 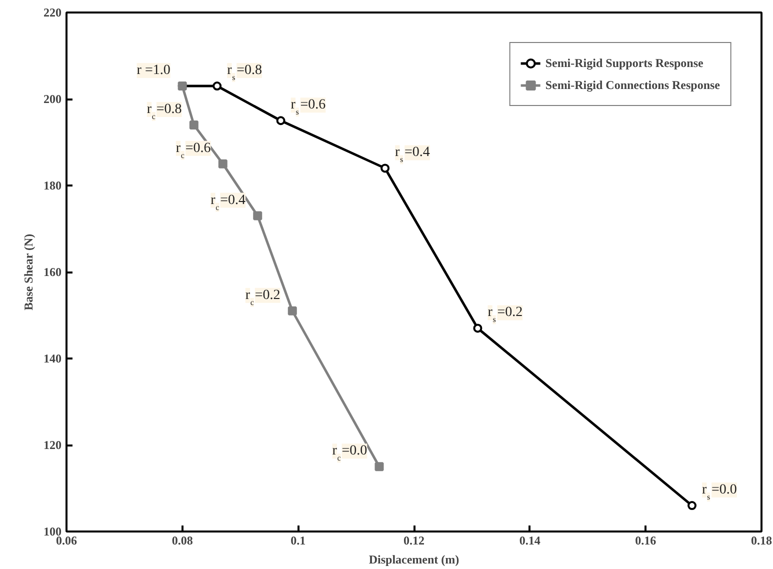 I want to click on y-tick-label: 220, so click(x=53, y=13).